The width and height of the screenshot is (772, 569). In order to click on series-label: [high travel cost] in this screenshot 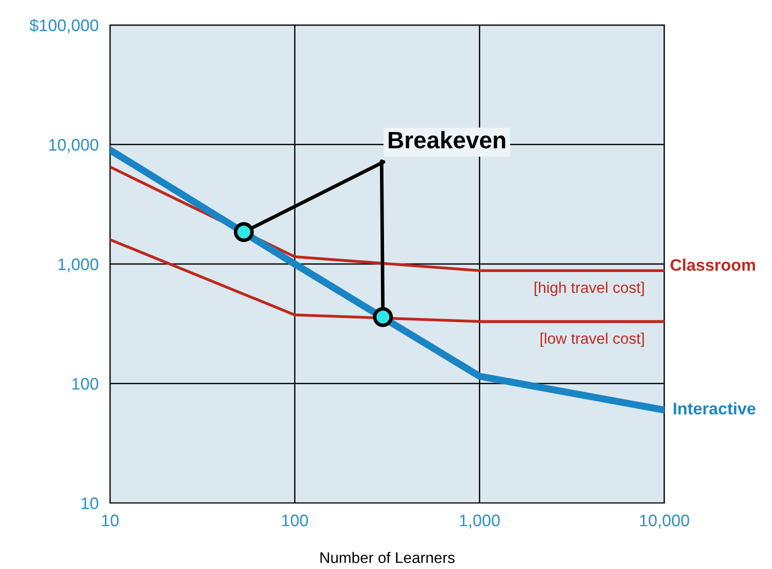, I will do `click(589, 289)`.